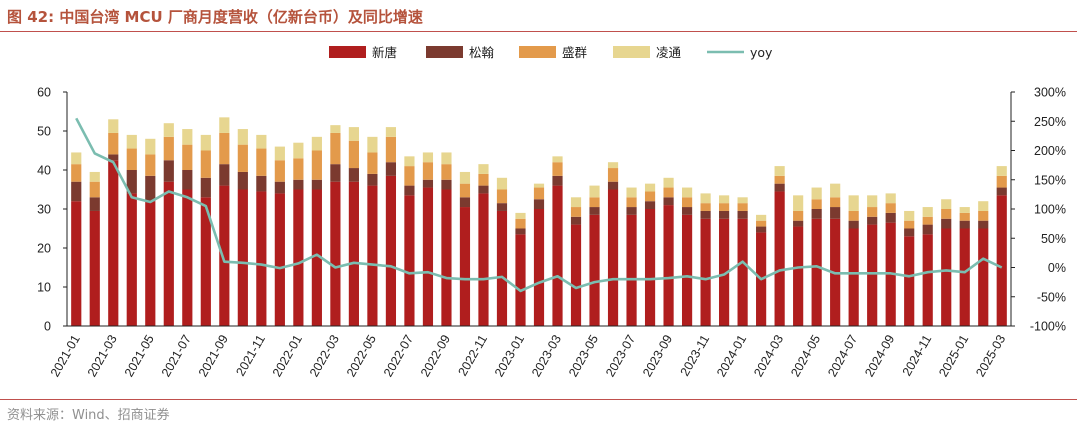 Image resolution: width=1077 pixels, height=428 pixels. I want to click on bar-2023-07-s1, so click(631, 211).